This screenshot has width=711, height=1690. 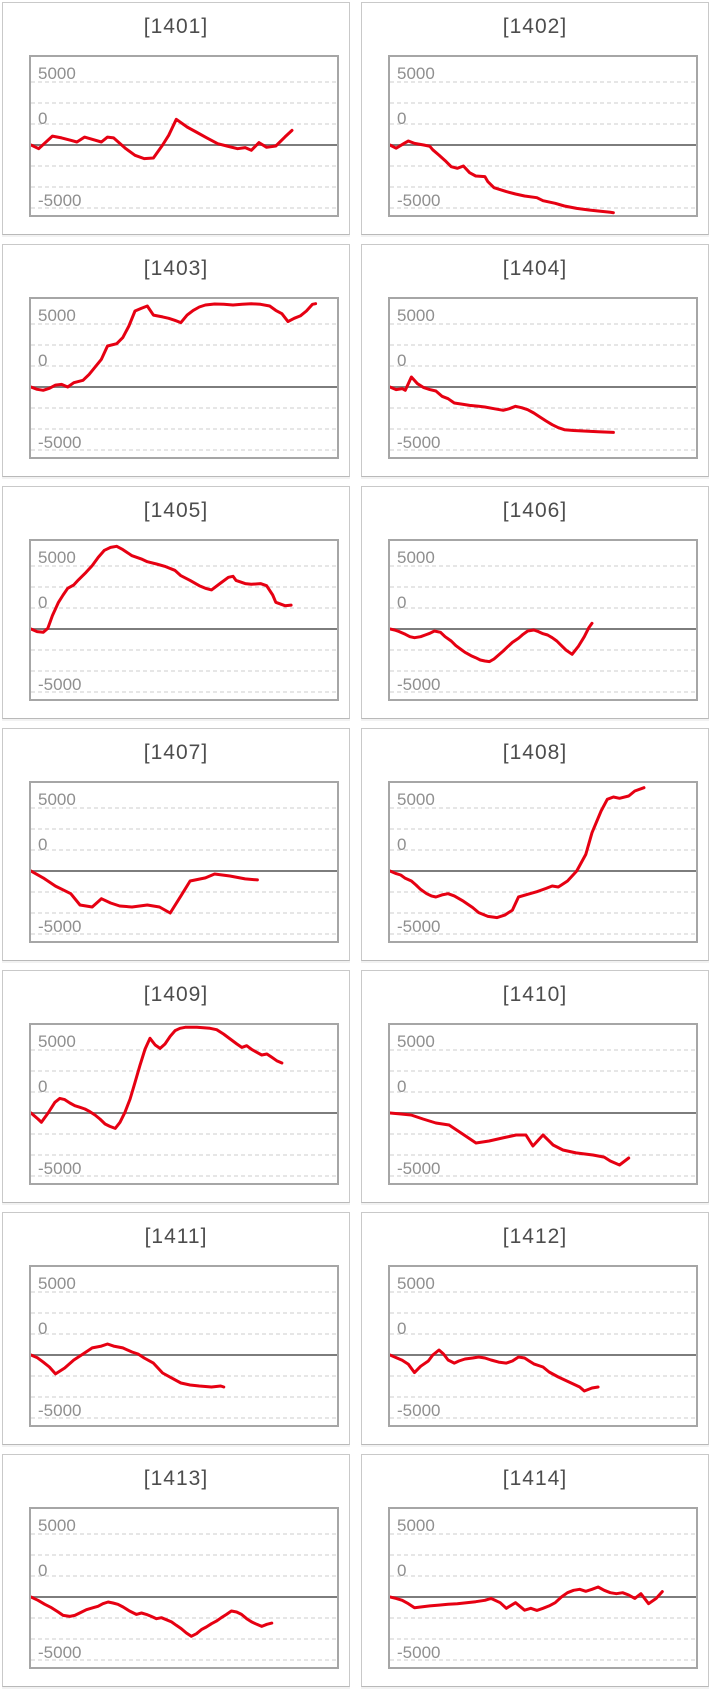 I want to click on chart-panel: [1406] 5000 0 -5000, so click(x=535, y=602).